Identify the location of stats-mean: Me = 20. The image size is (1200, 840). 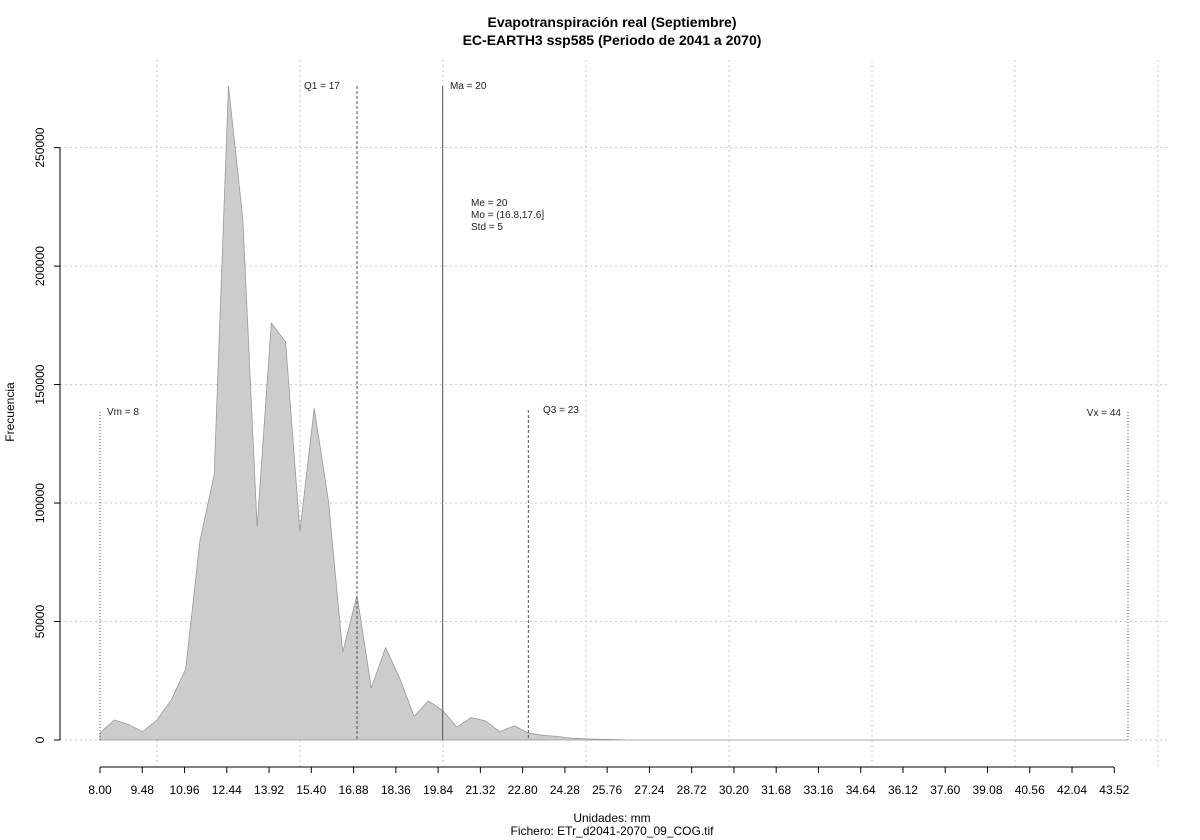
(489, 203).